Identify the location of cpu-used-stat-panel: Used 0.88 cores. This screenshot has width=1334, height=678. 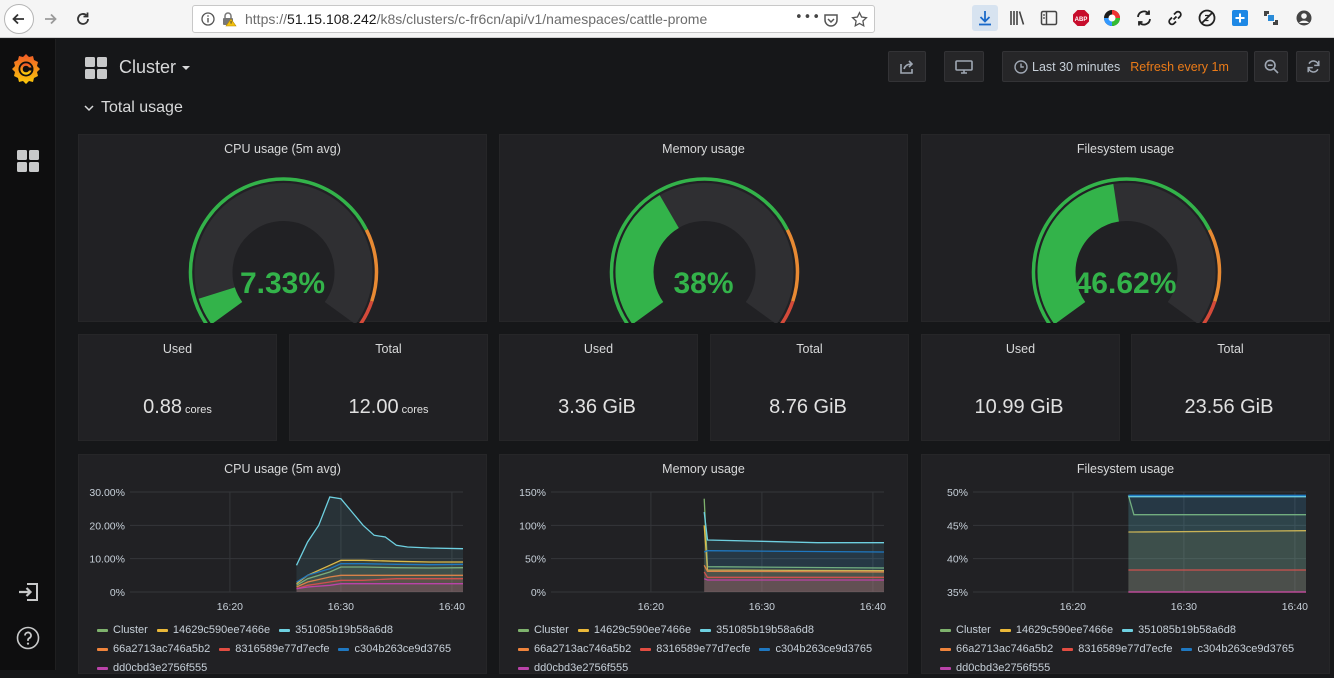
(177, 387).